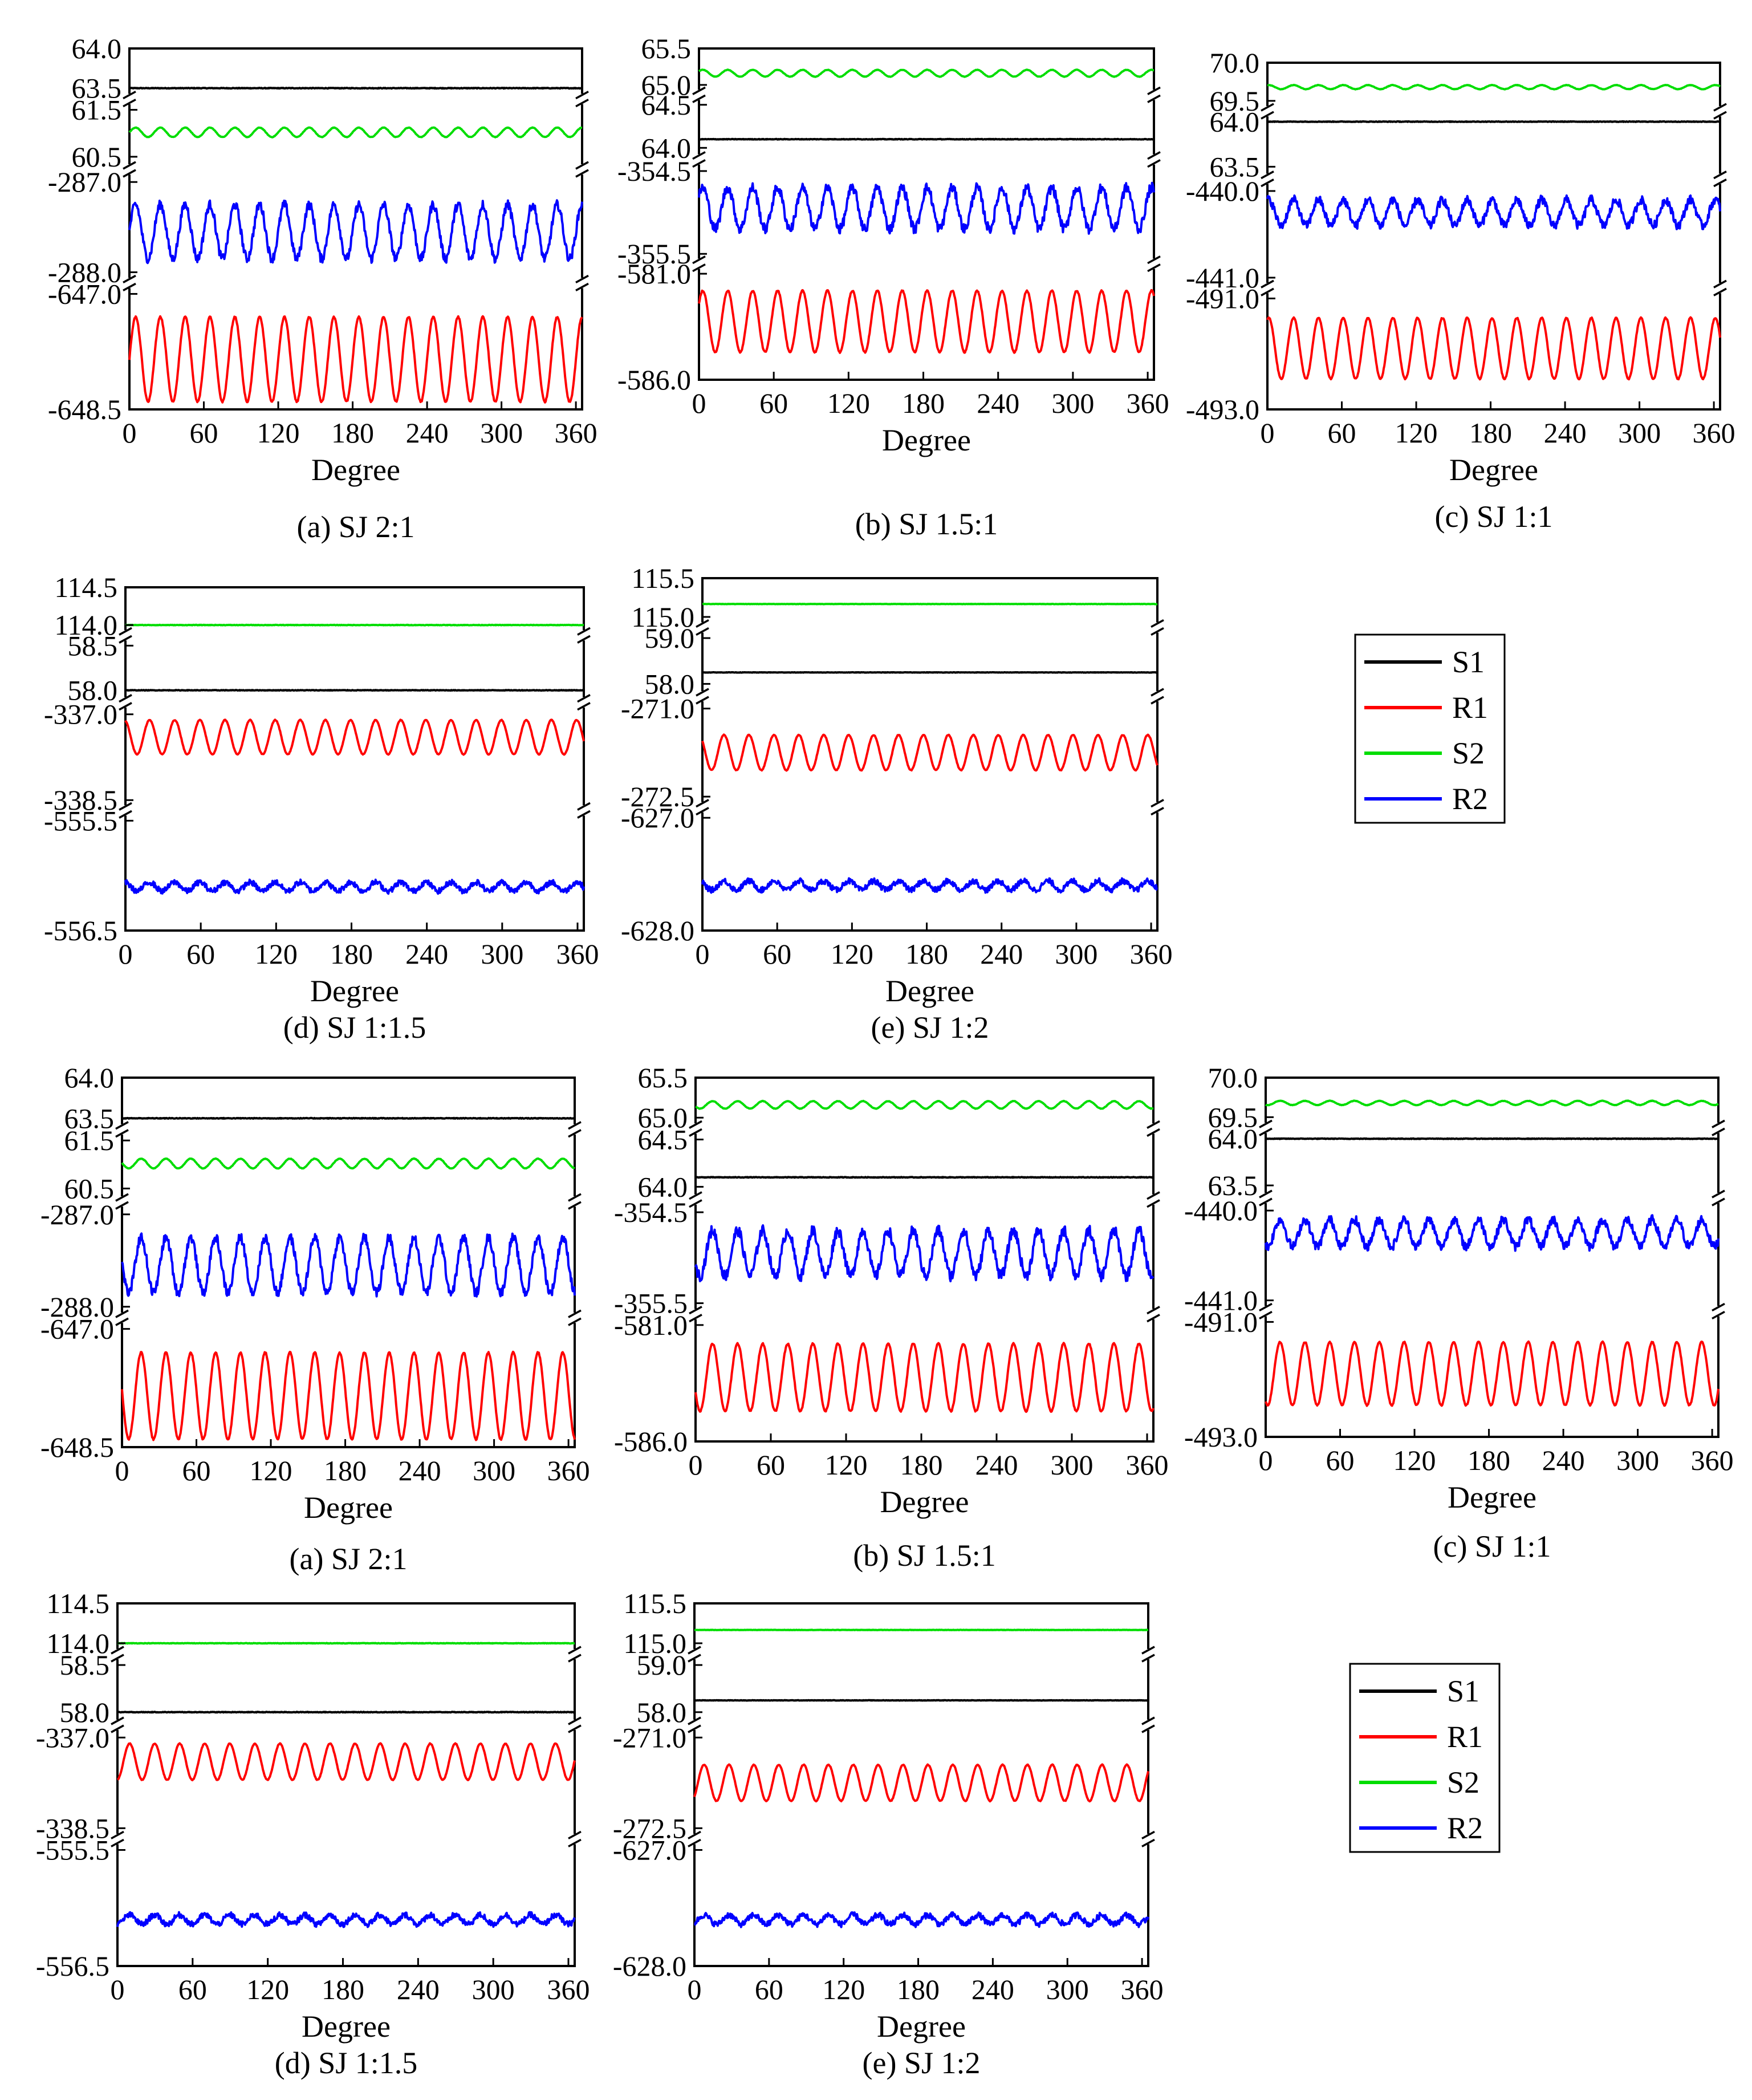 The image size is (1752, 2100). What do you see at coordinates (1468, 662) in the screenshot?
I see `legend-label: S1` at bounding box center [1468, 662].